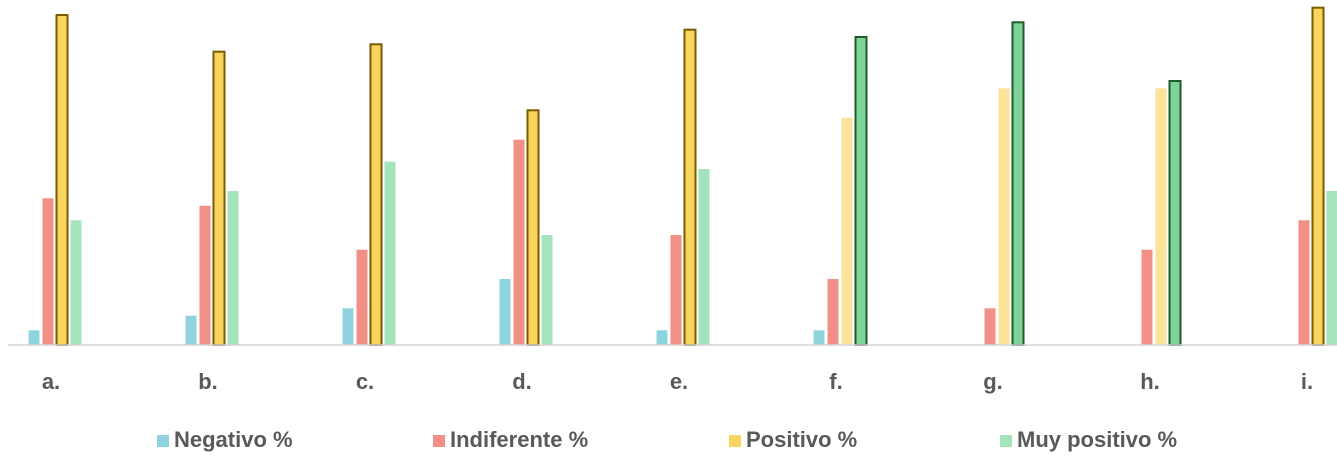 This screenshot has height=461, width=1337. I want to click on legend-label-negativo: Negativo %, so click(233, 439).